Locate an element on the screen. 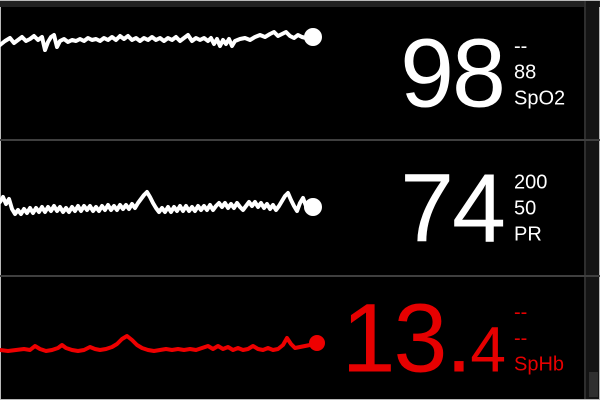 The height and width of the screenshot is (400, 600). pr-value: 74 is located at coordinates (453, 208).